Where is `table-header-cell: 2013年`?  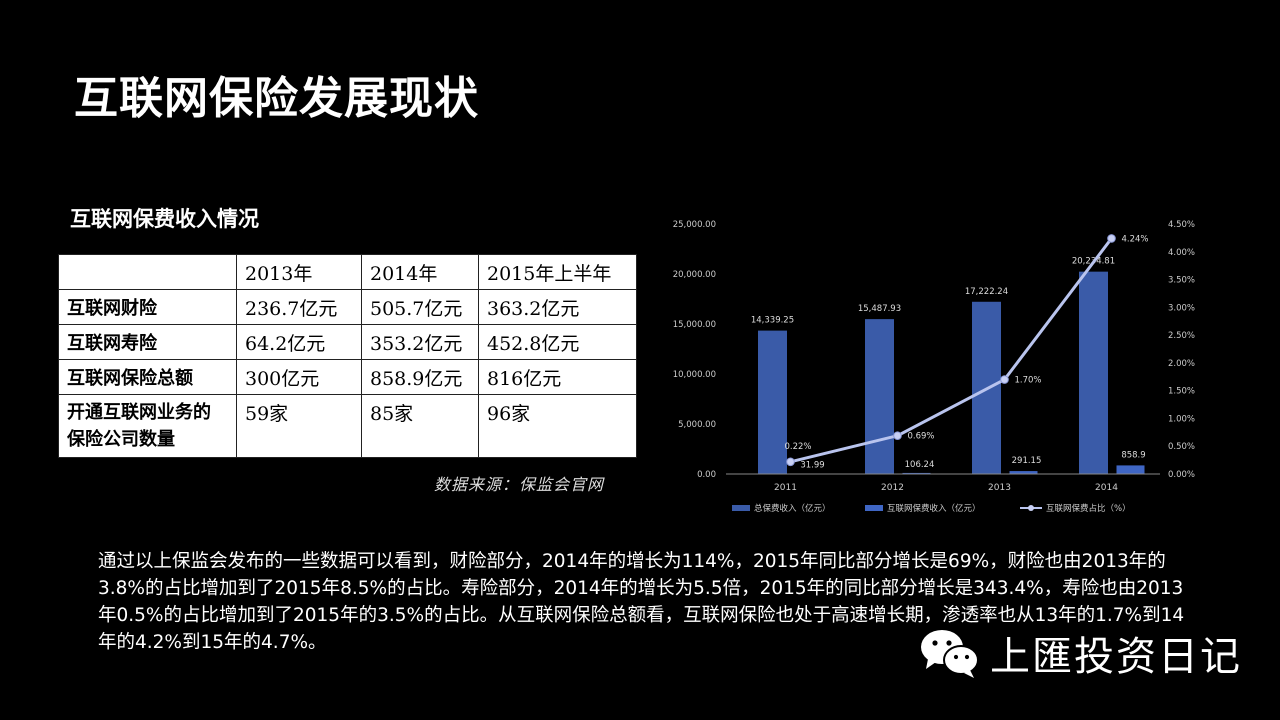 table-header-cell: 2013年 is located at coordinates (299, 272).